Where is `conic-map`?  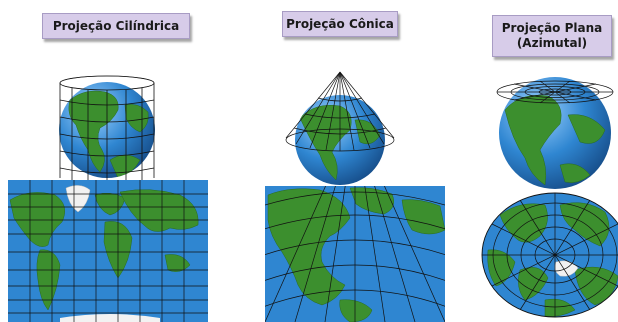 conic-map is located at coordinates (355, 254).